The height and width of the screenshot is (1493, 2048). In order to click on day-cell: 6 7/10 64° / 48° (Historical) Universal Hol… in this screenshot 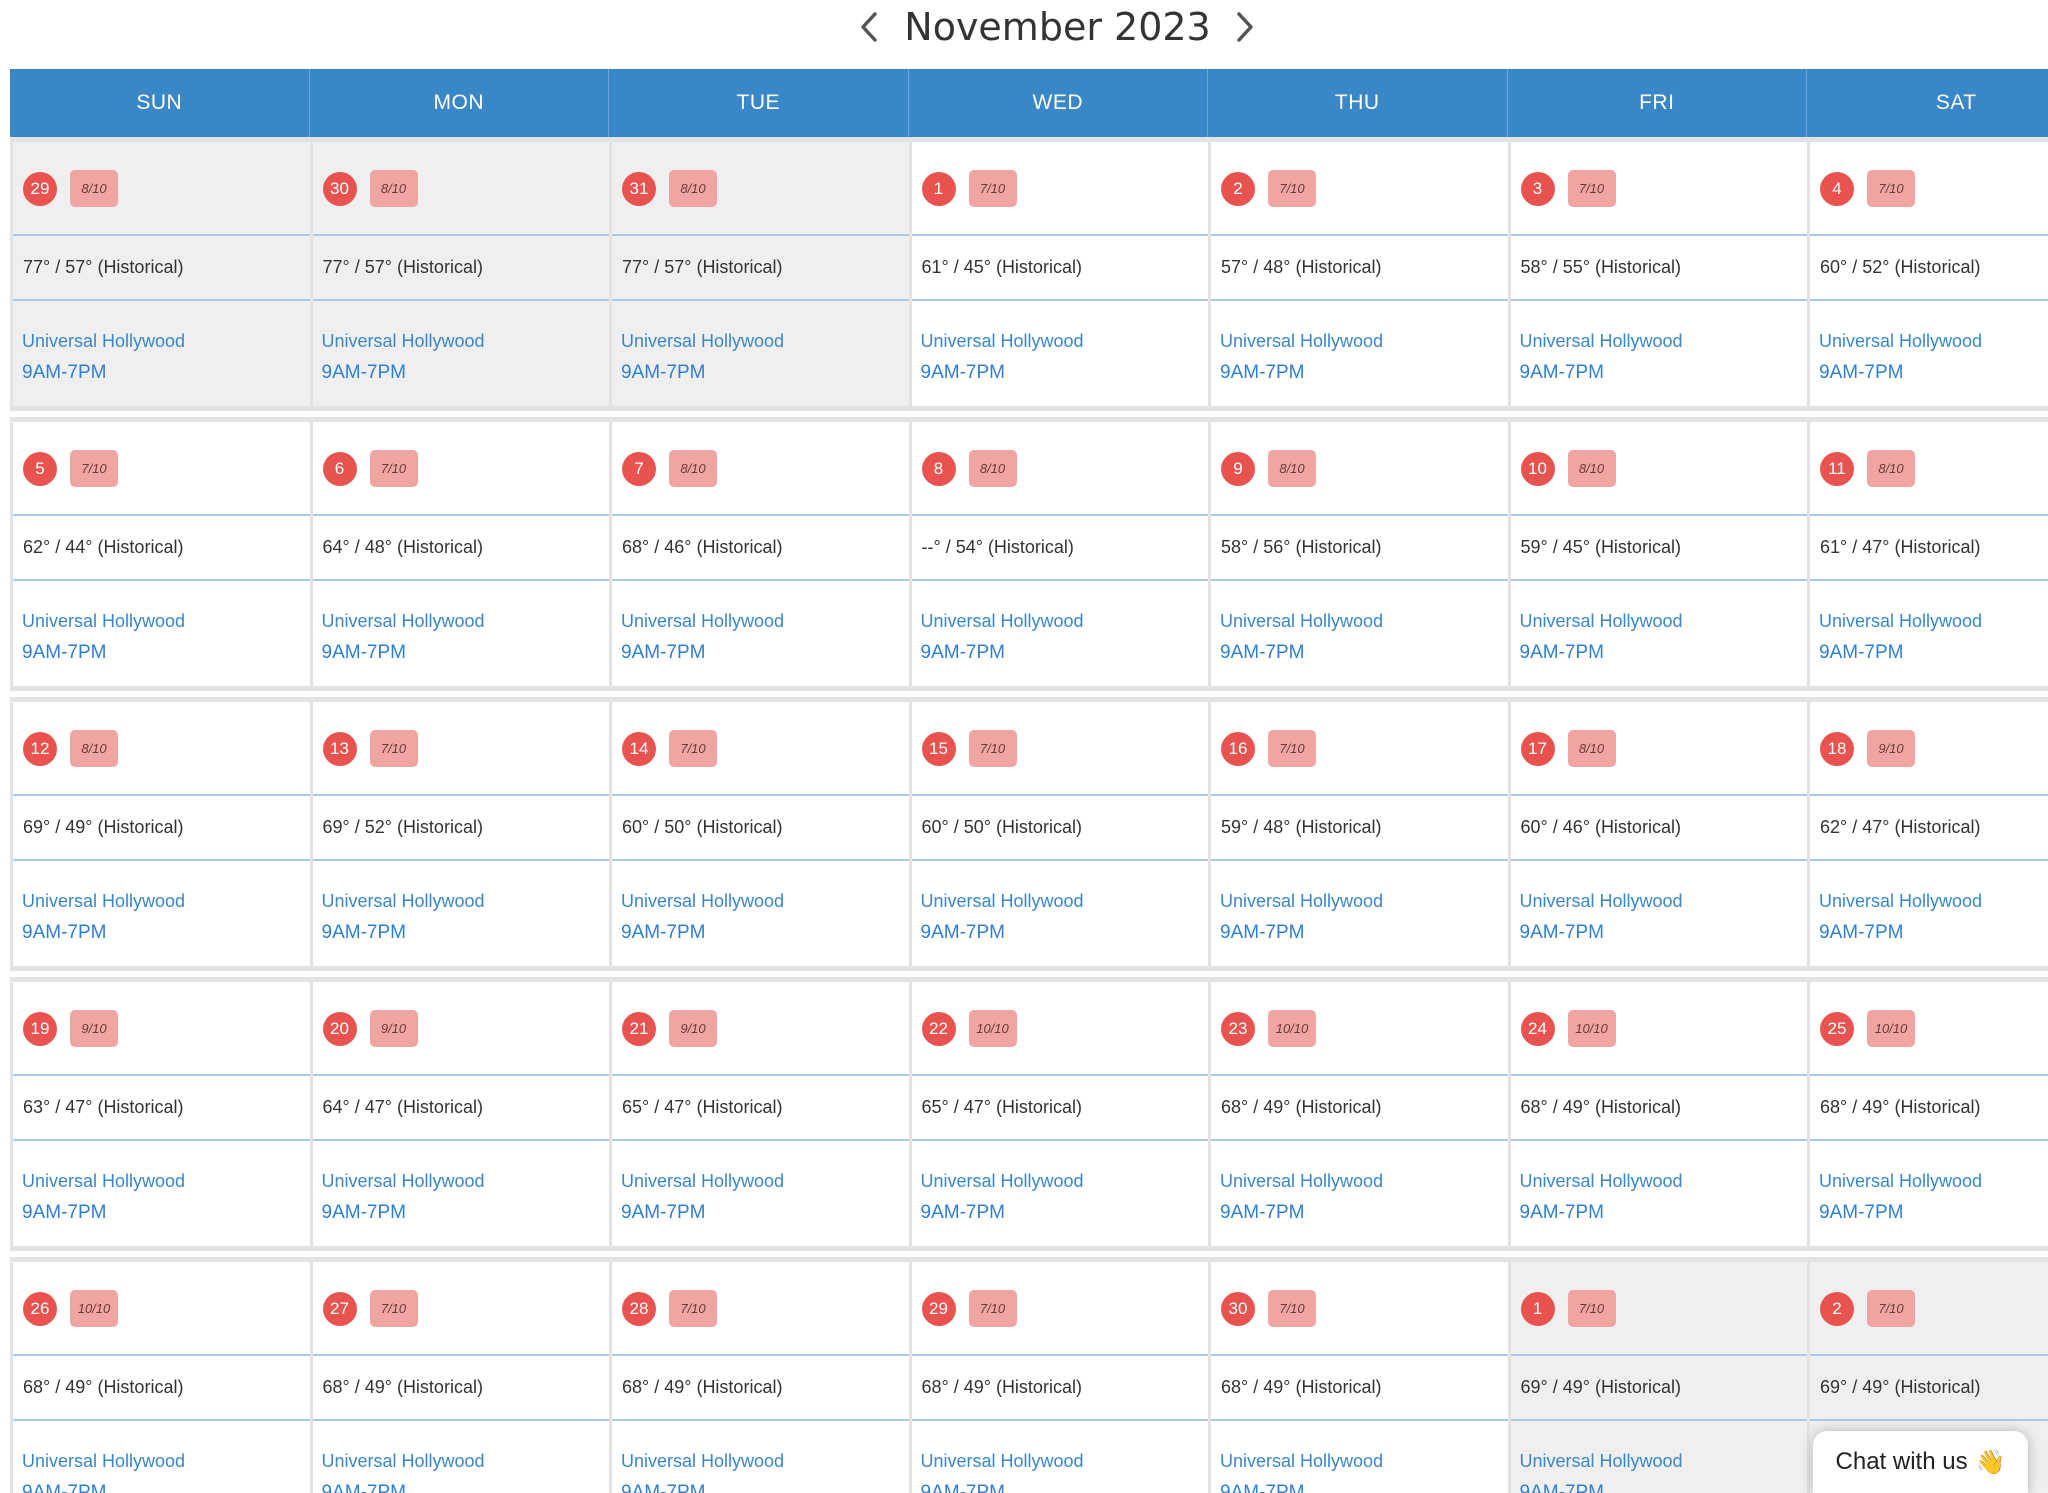, I will do `click(459, 554)`.